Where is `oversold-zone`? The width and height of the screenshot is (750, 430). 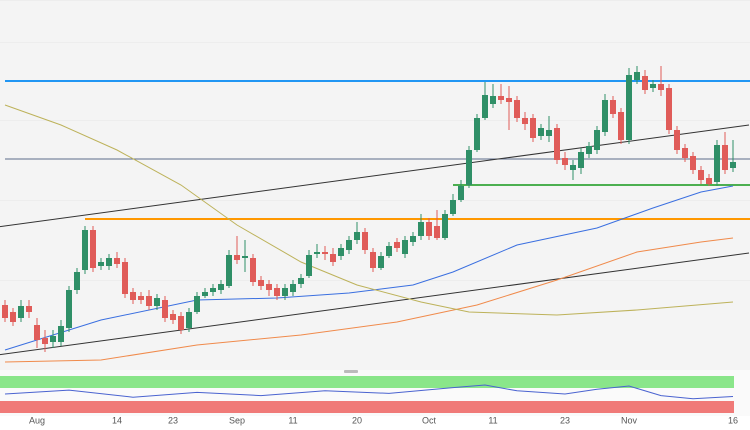 oversold-zone is located at coordinates (367, 407).